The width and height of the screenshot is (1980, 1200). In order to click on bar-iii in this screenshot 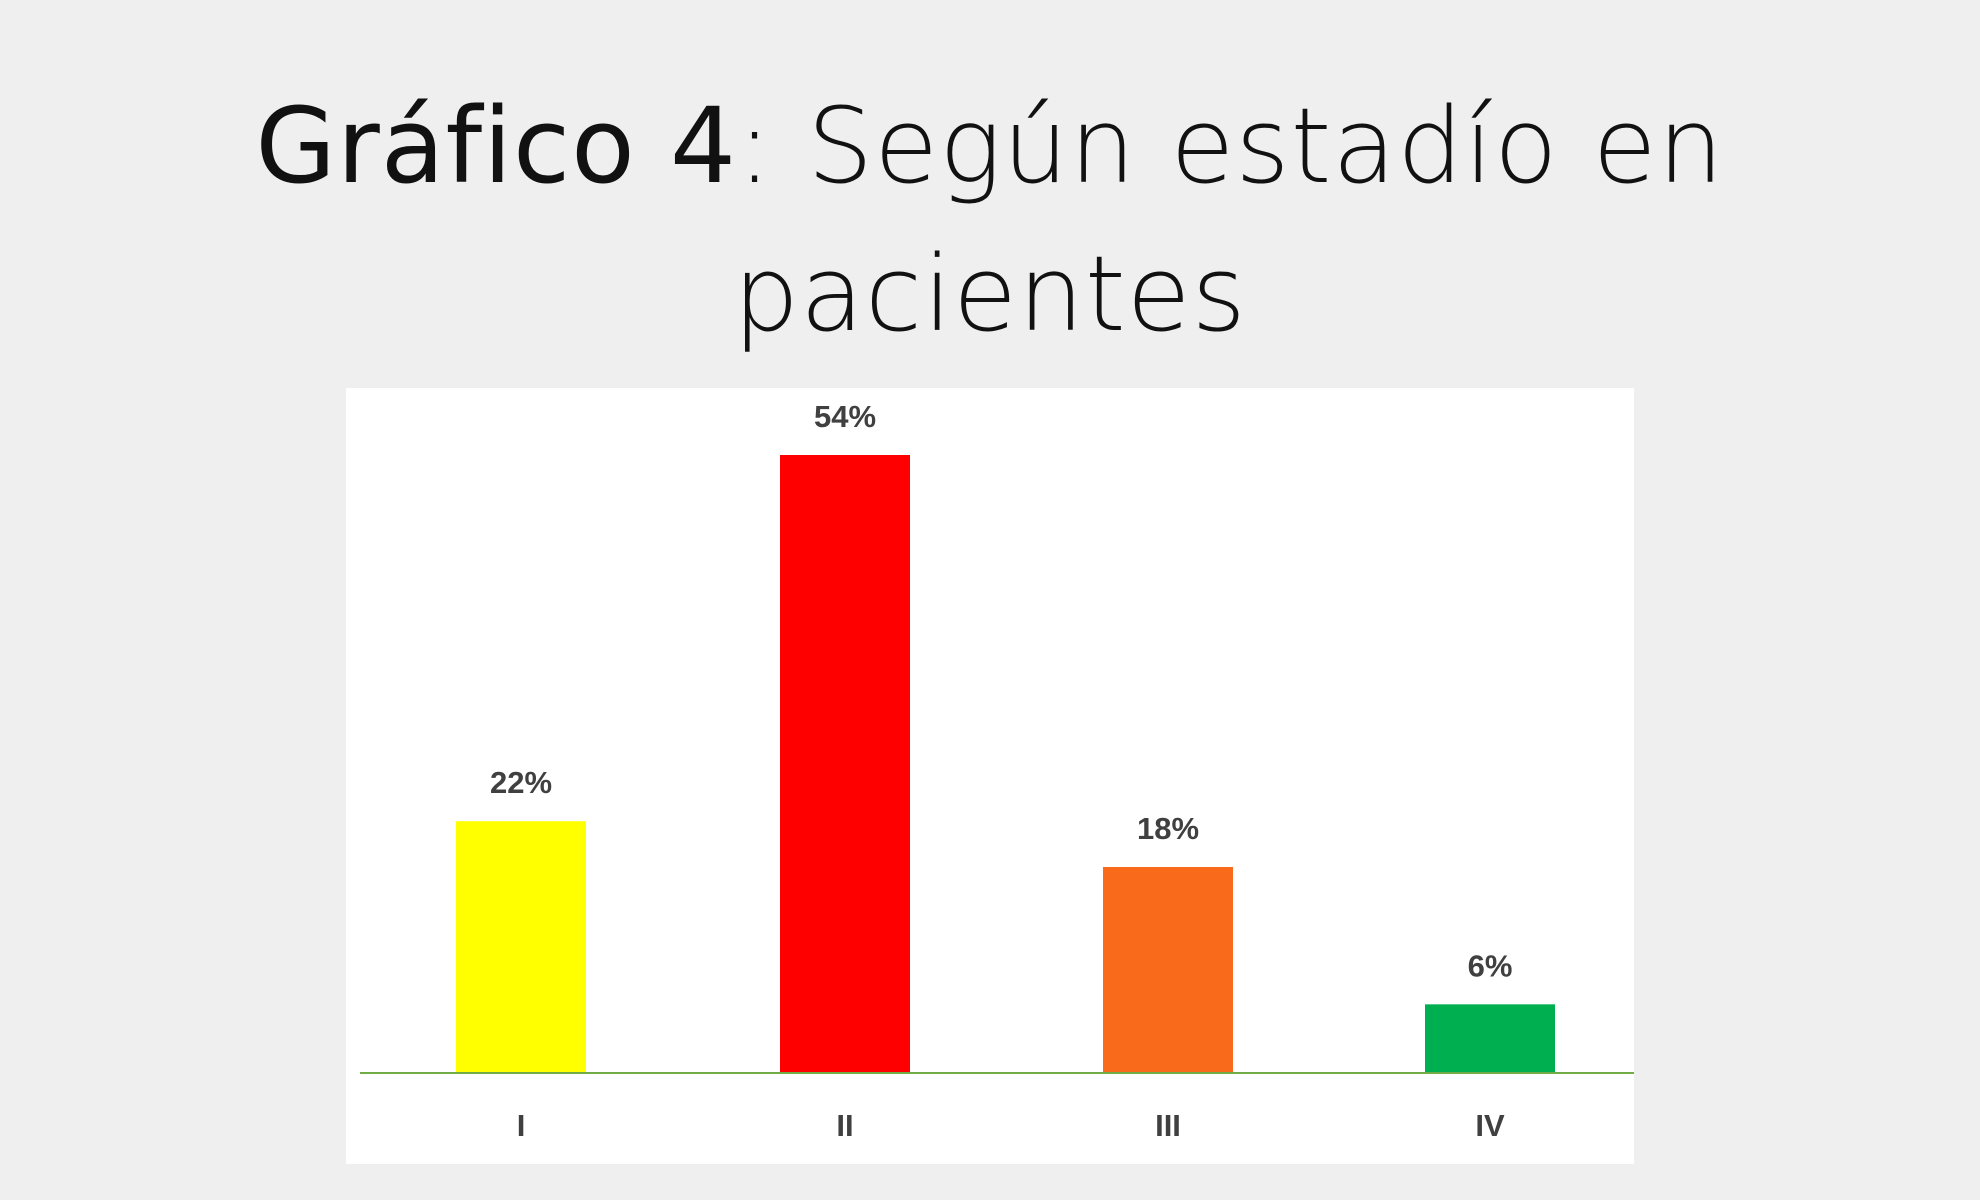, I will do `click(1168, 970)`.